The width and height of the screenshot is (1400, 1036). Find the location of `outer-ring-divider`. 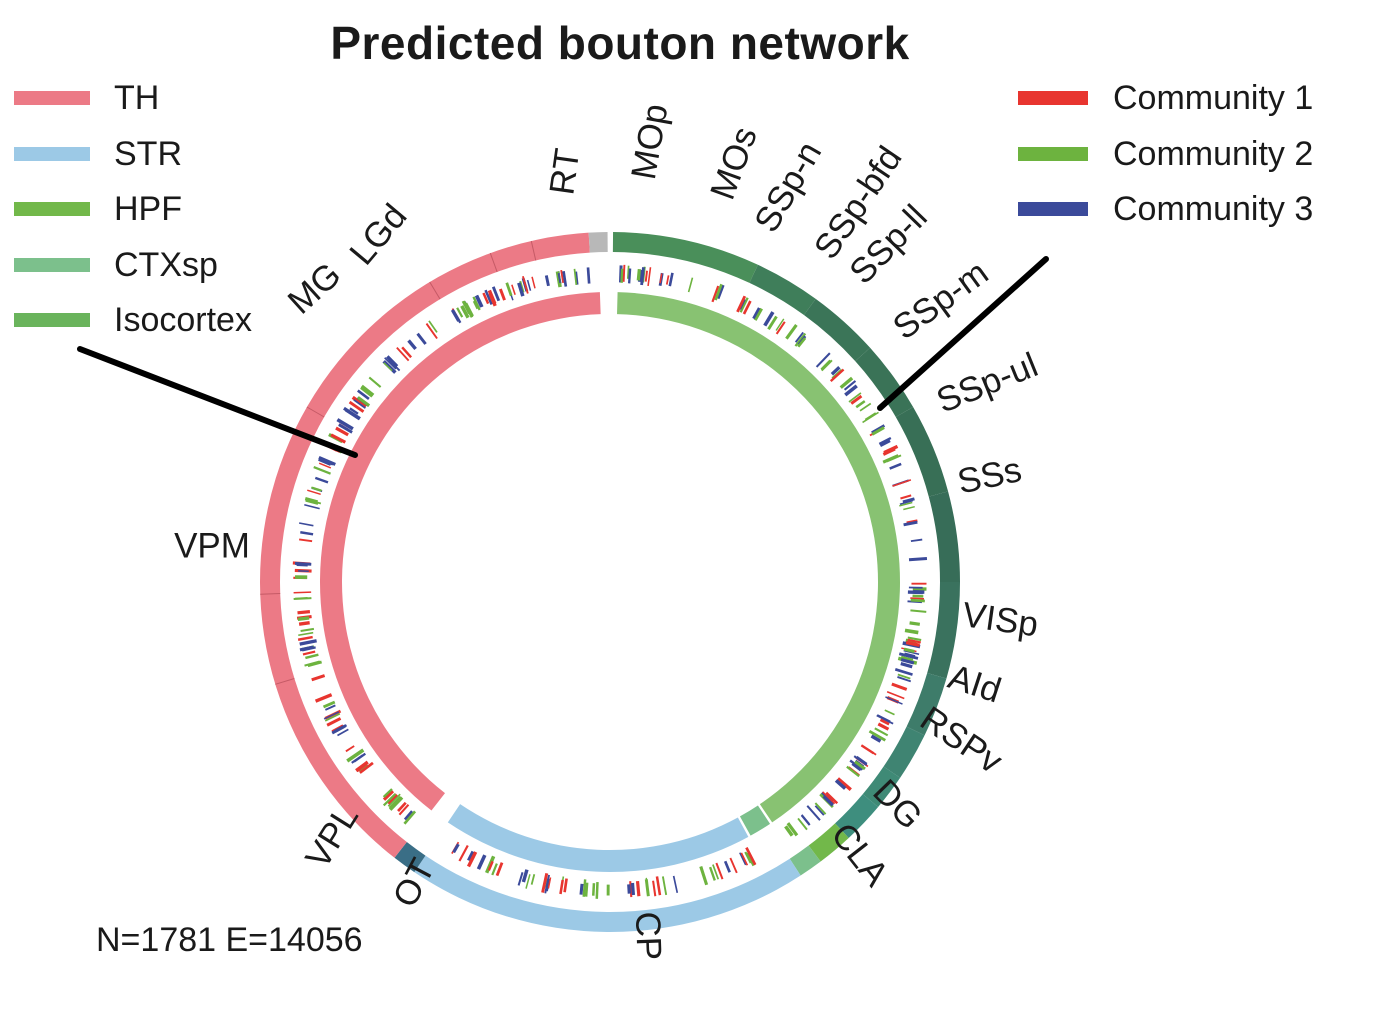

outer-ring-divider is located at coordinates (270, 594).